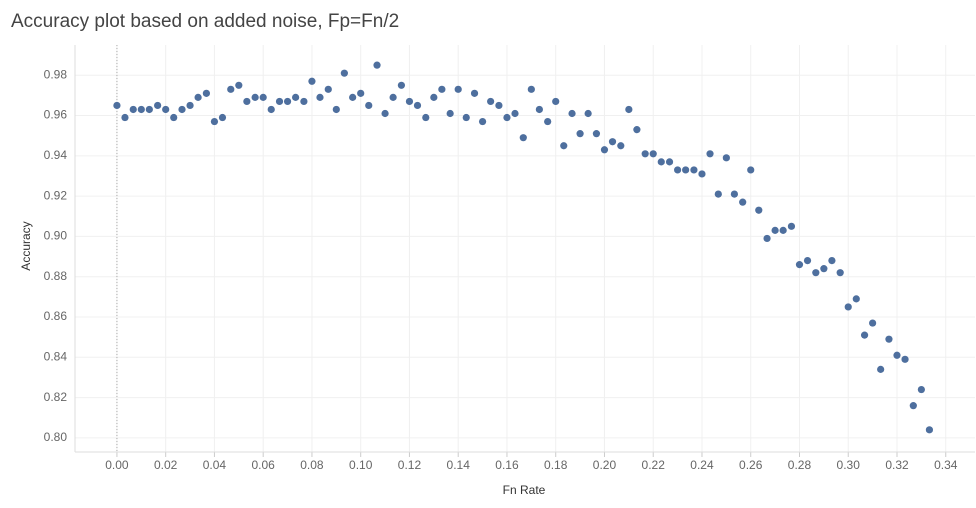  I want to click on x-tick-label: 0.24, so click(702, 465).